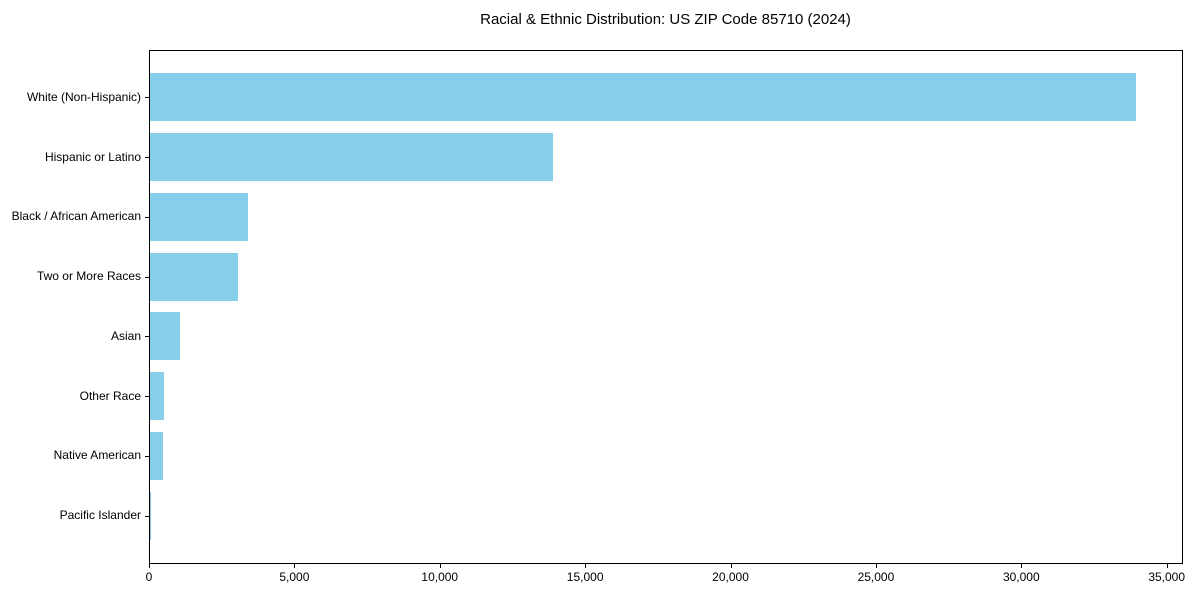  I want to click on y-tick-label: Two or More Races, so click(88, 276).